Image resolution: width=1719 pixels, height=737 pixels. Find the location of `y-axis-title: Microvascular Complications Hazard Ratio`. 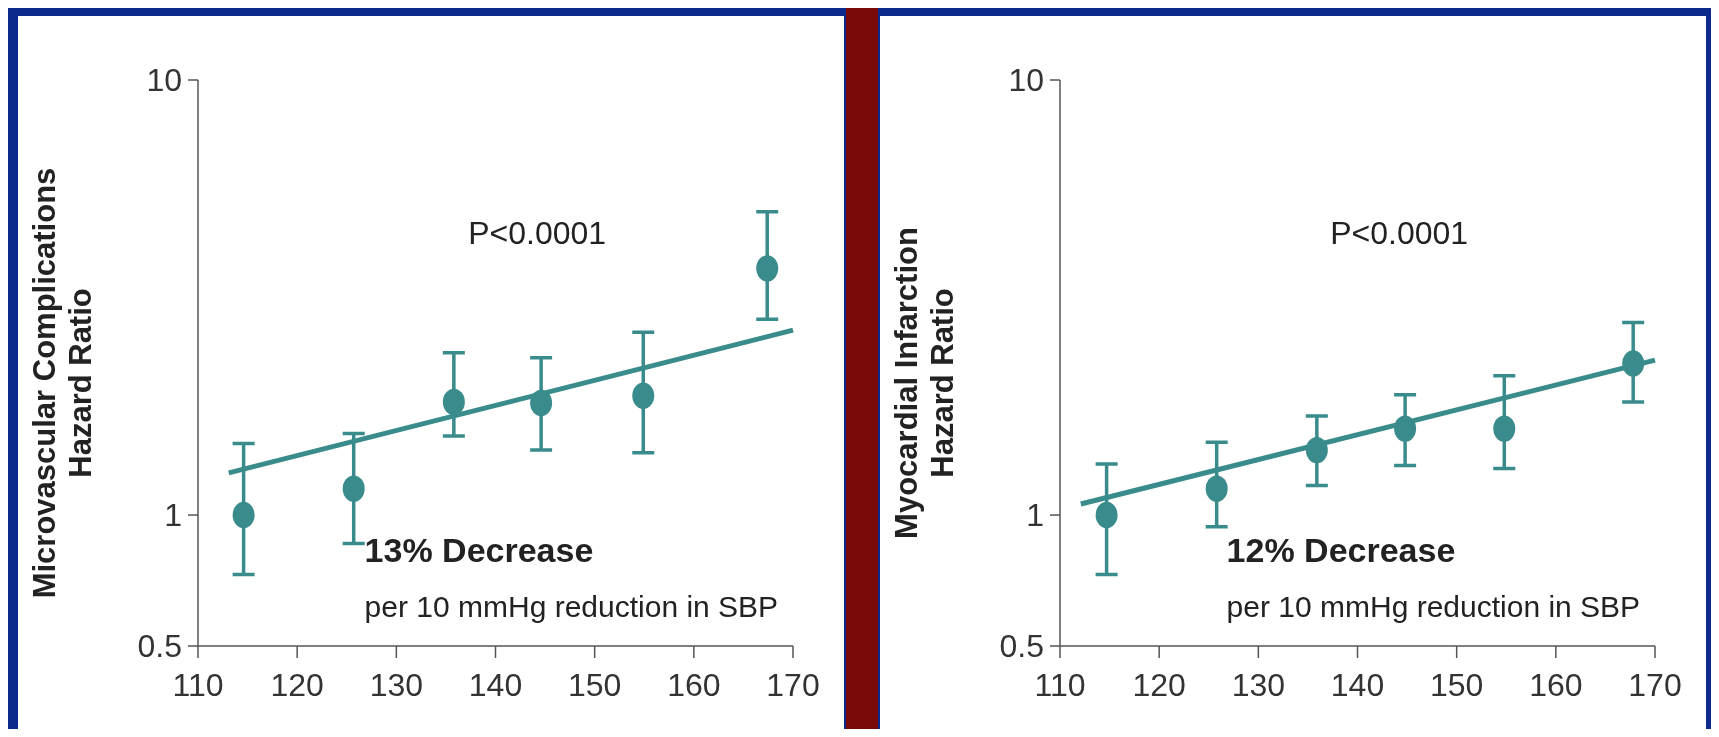

y-axis-title: Microvascular Complications Hazard Ratio is located at coordinates (62, 383).